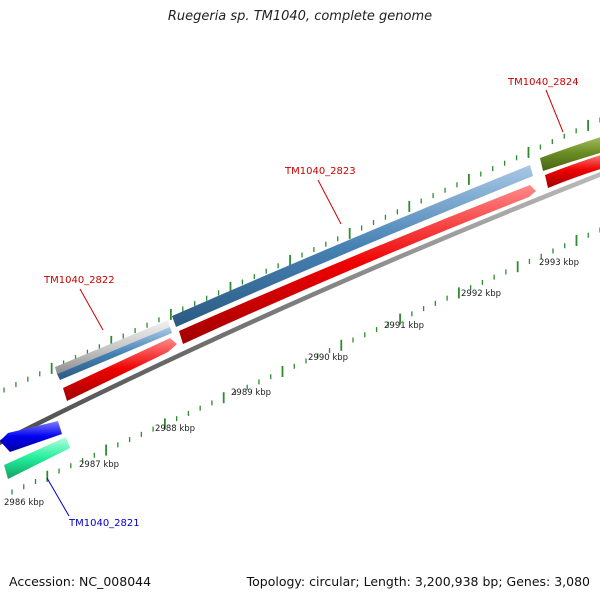  I want to click on gene-label-tm1040-2822: TM1040_2822, so click(79, 280).